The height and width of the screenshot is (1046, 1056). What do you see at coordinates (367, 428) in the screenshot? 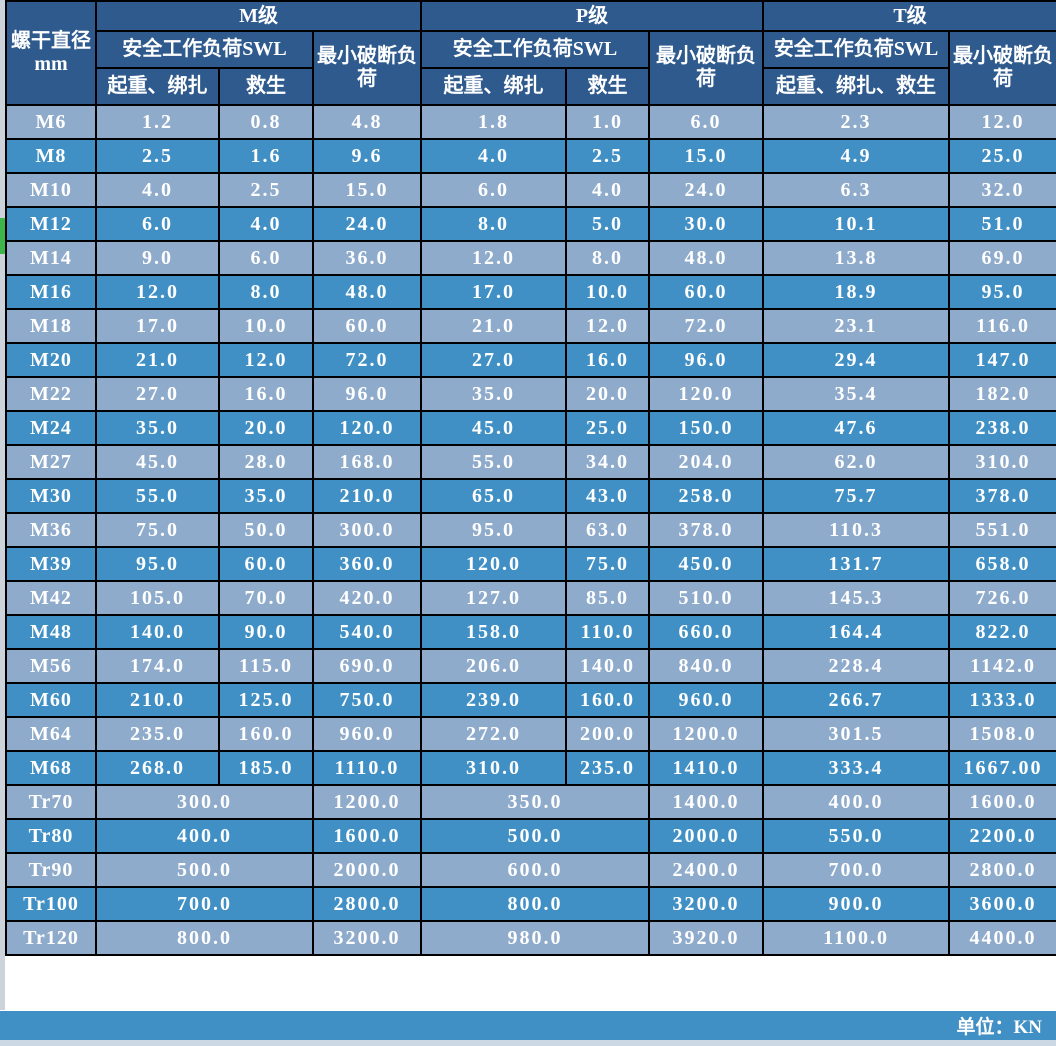
I see `value-cell: 120.0` at bounding box center [367, 428].